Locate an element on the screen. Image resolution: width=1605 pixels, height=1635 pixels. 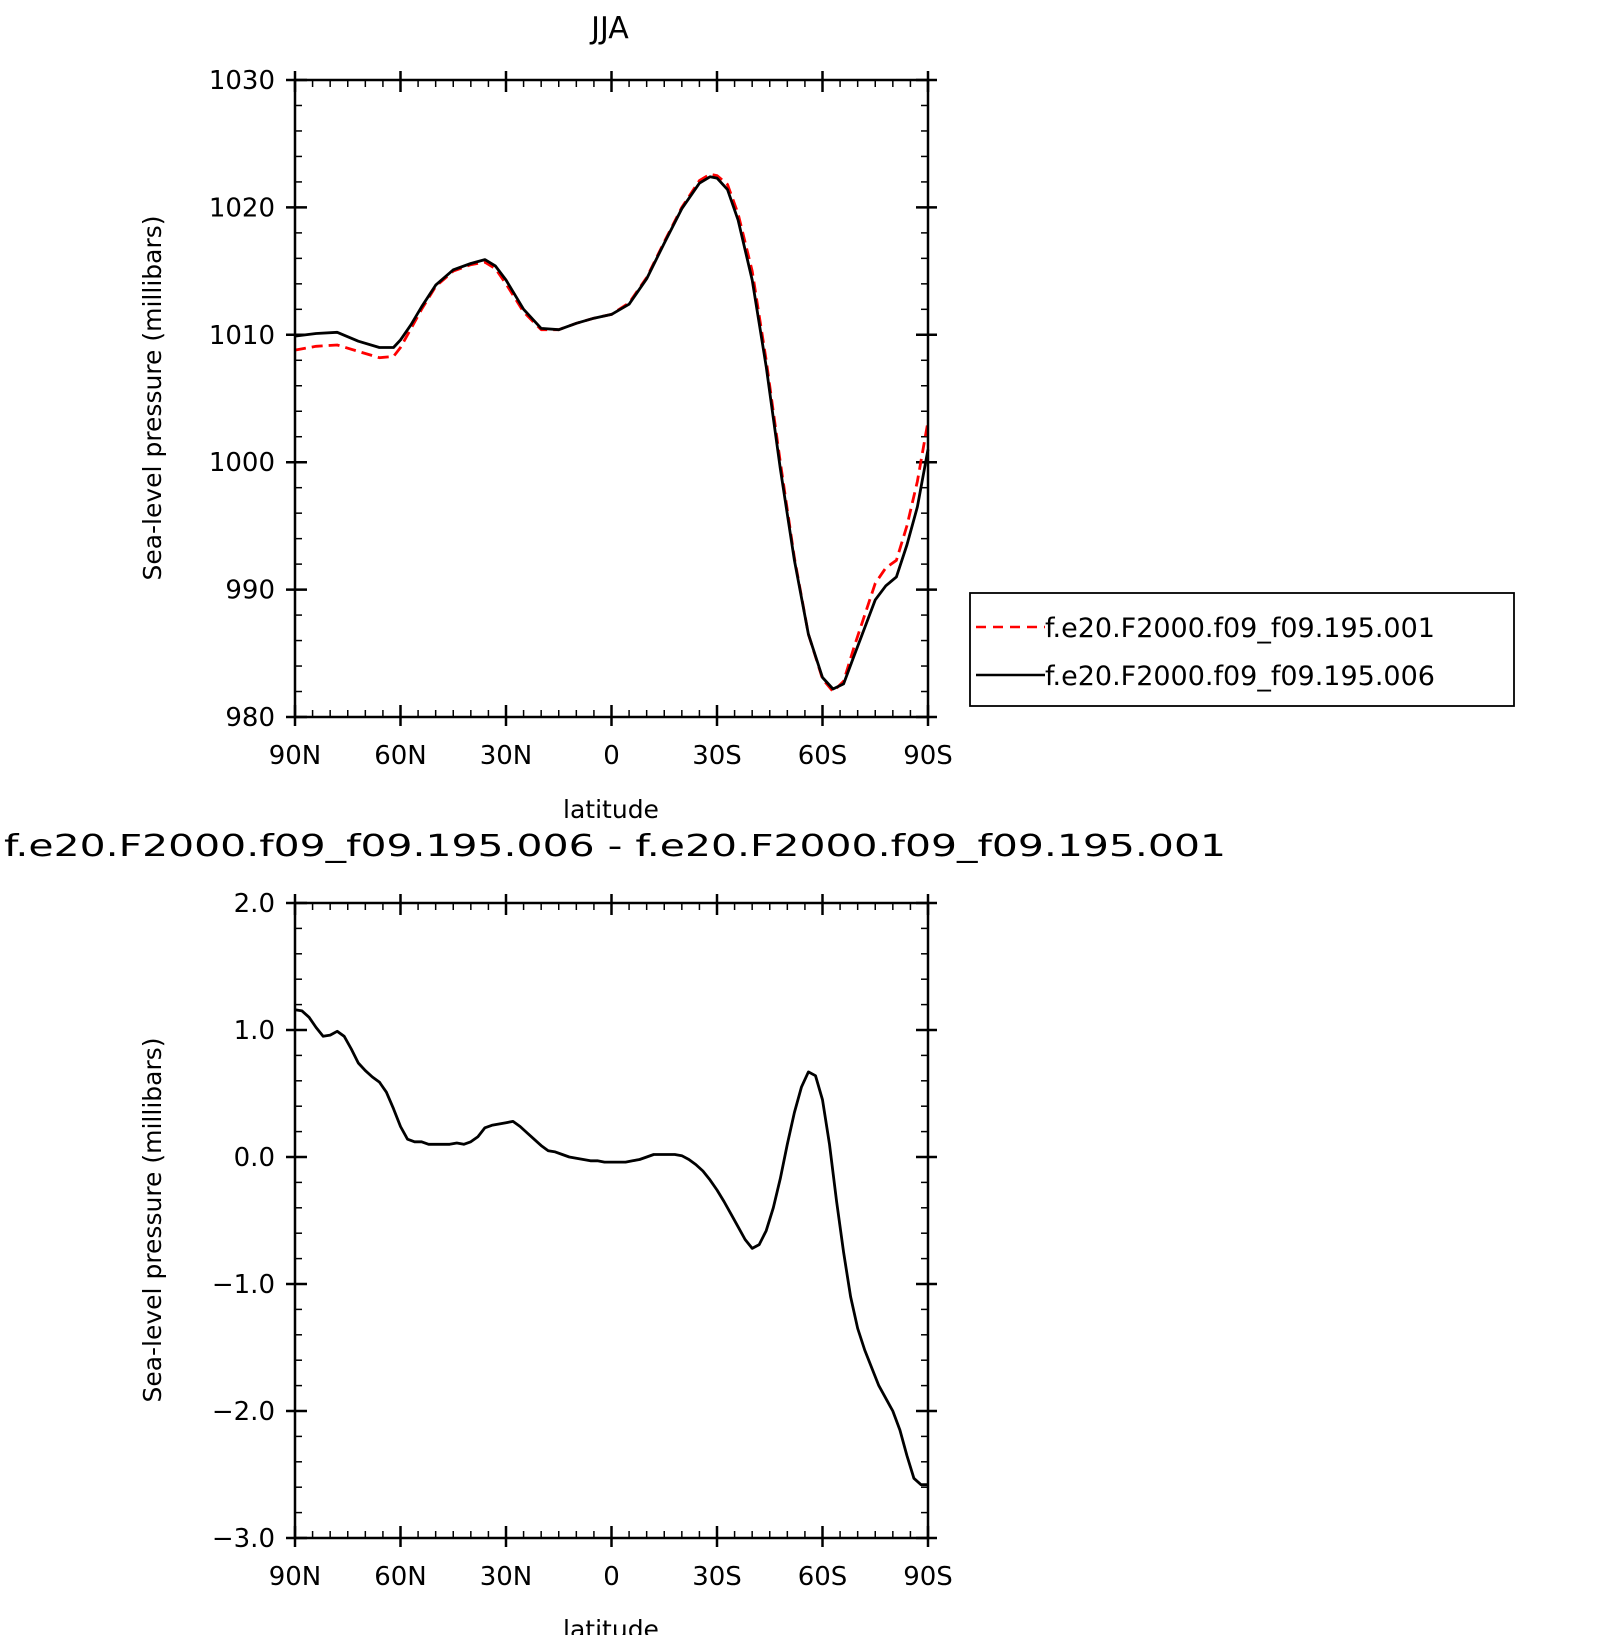
top-y-tick-label: 990 is located at coordinates (250, 591).